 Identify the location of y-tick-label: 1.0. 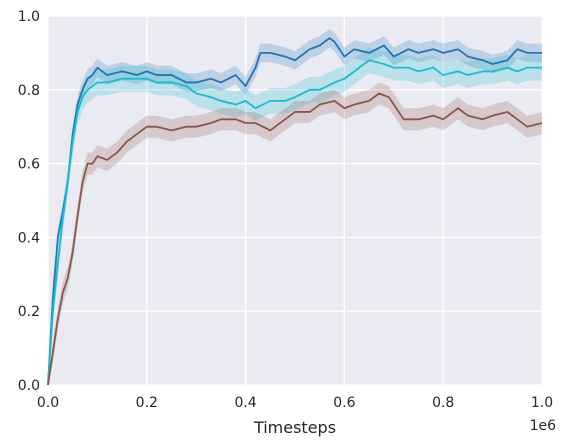
(29, 17).